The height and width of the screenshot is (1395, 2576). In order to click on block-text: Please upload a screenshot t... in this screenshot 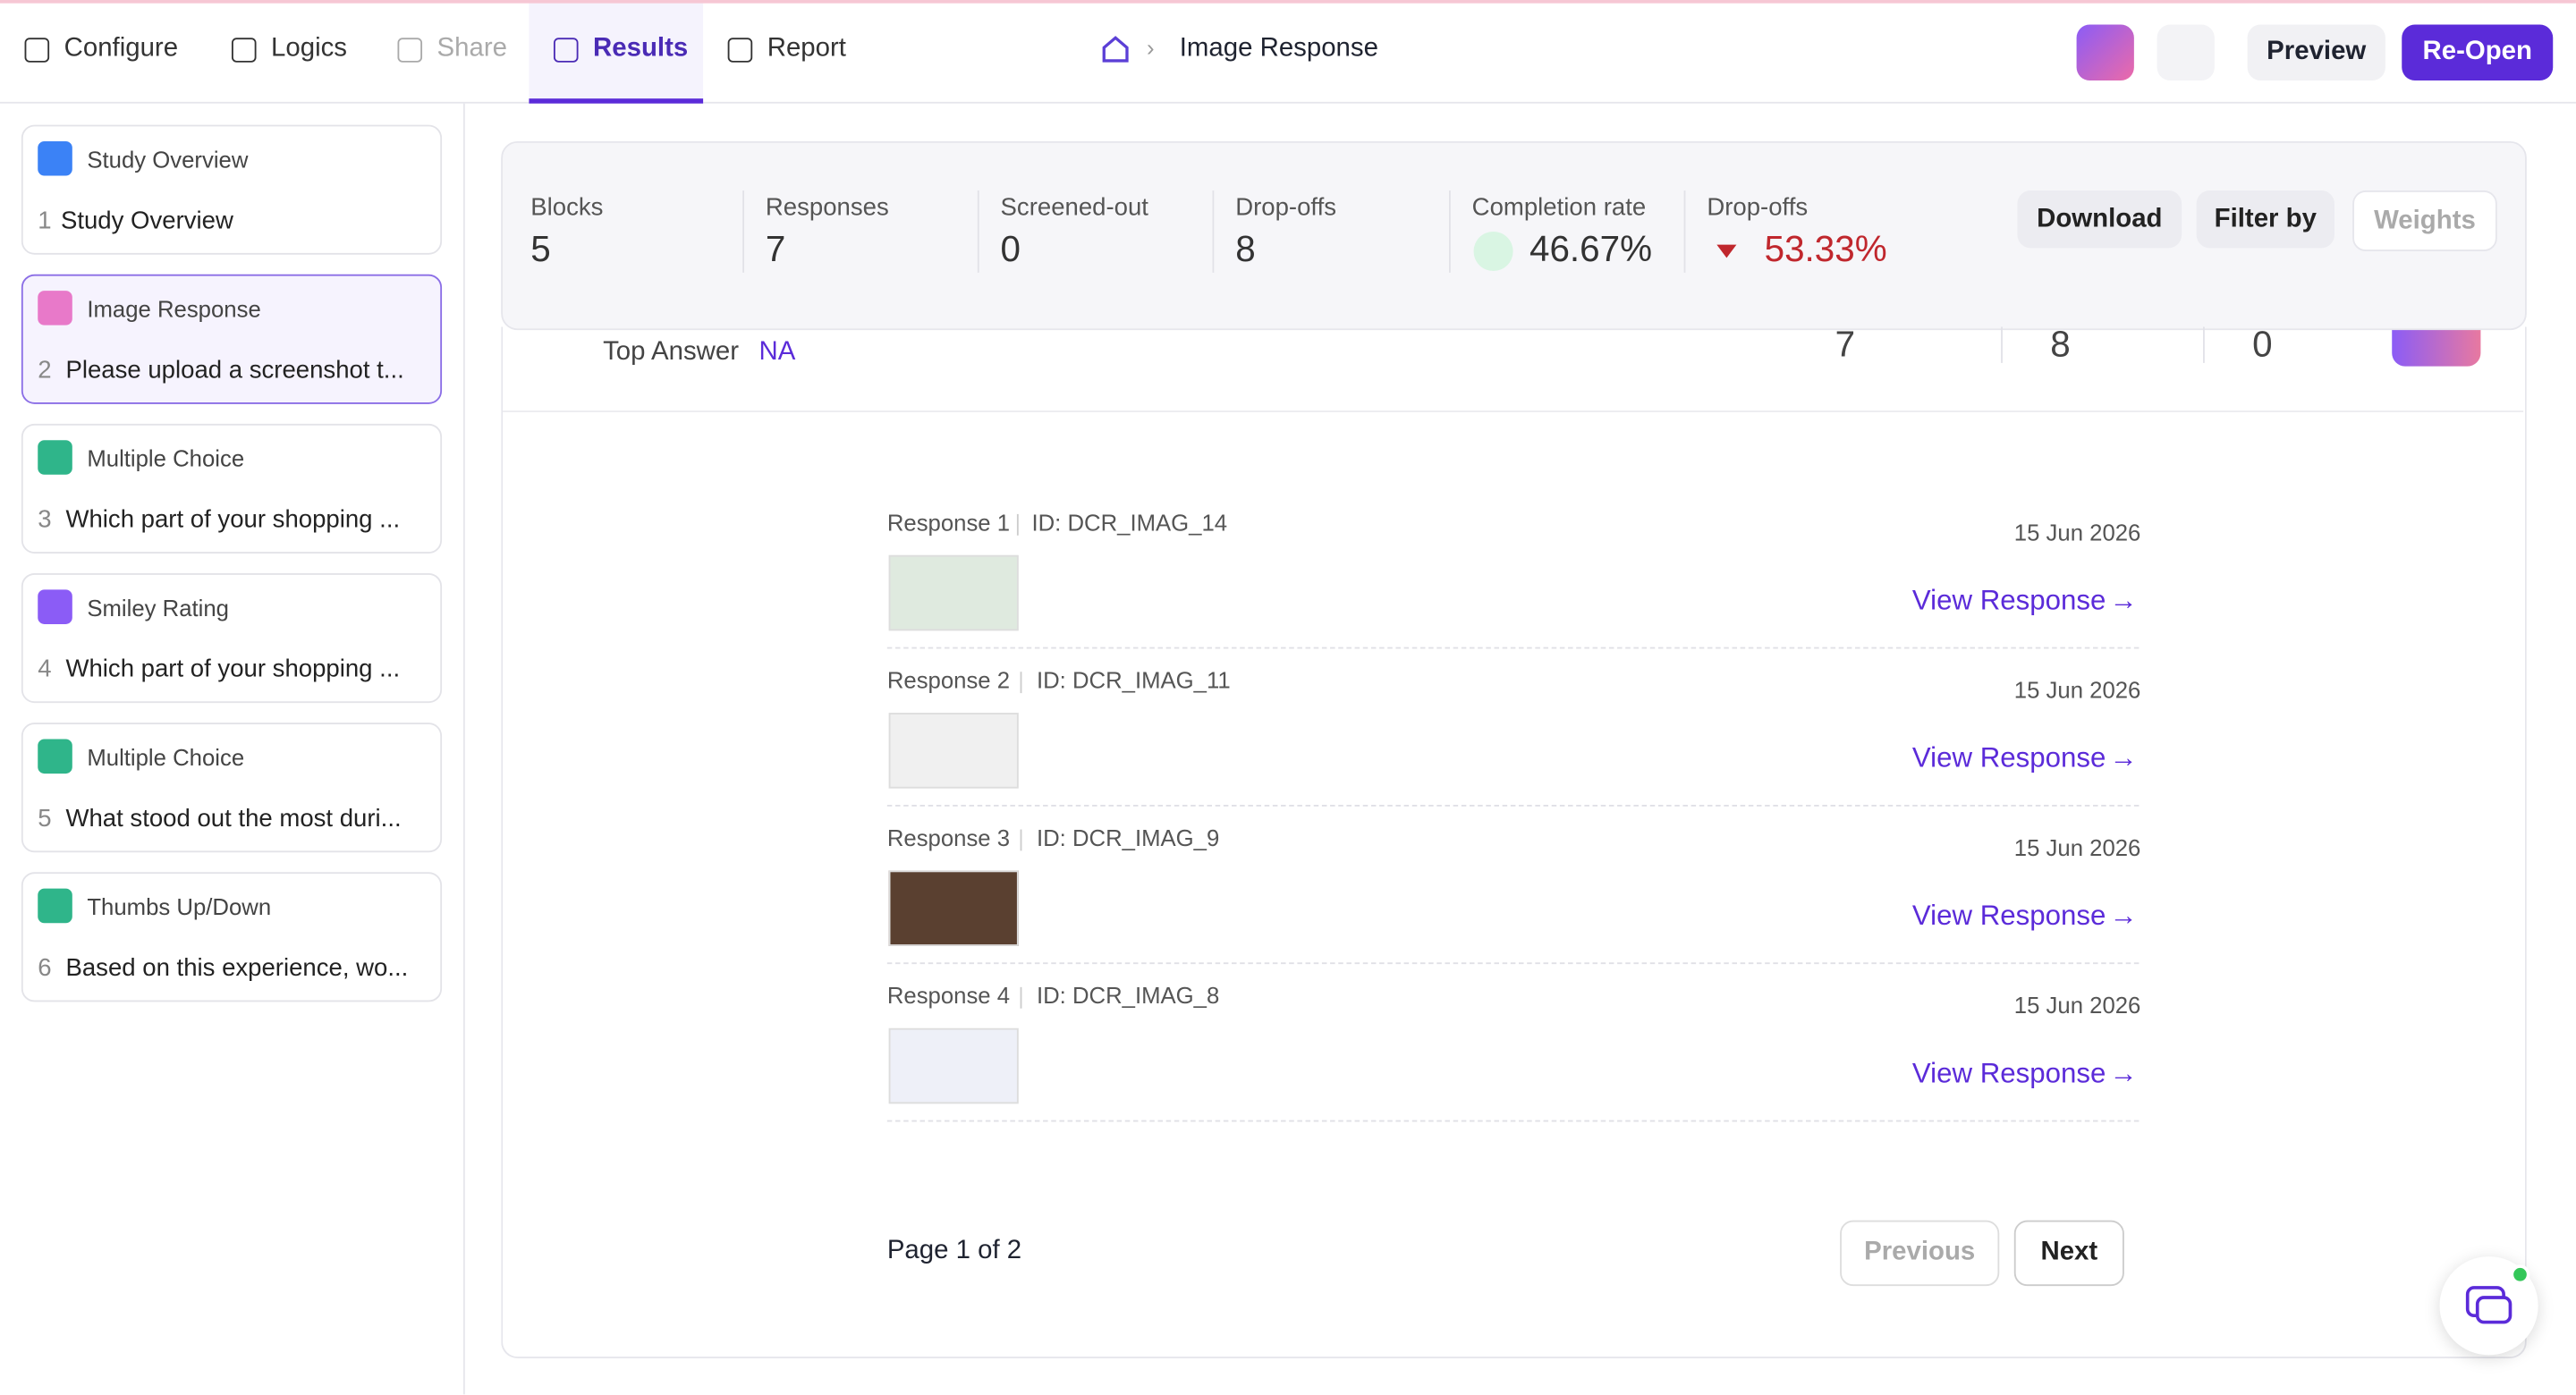, I will do `click(234, 370)`.